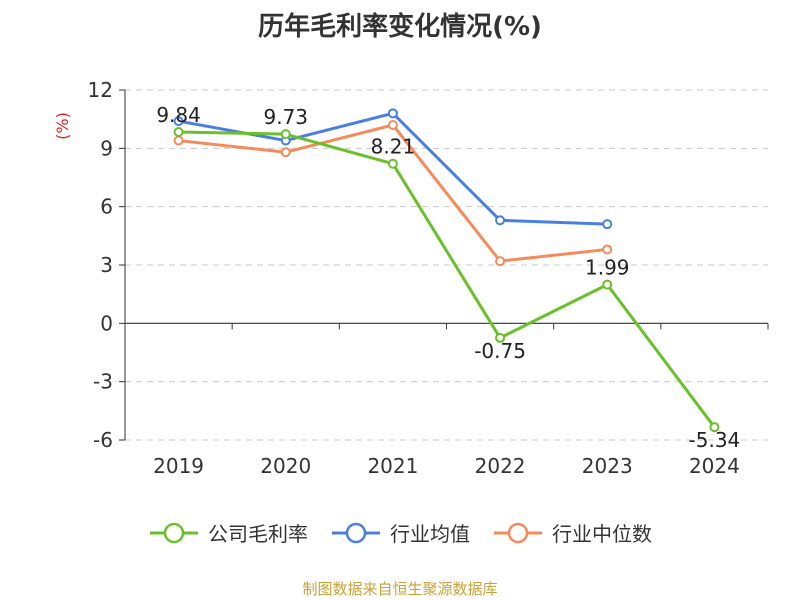 This screenshot has height=600, width=800. I want to click on y-tick-label: 12, so click(100, 90).